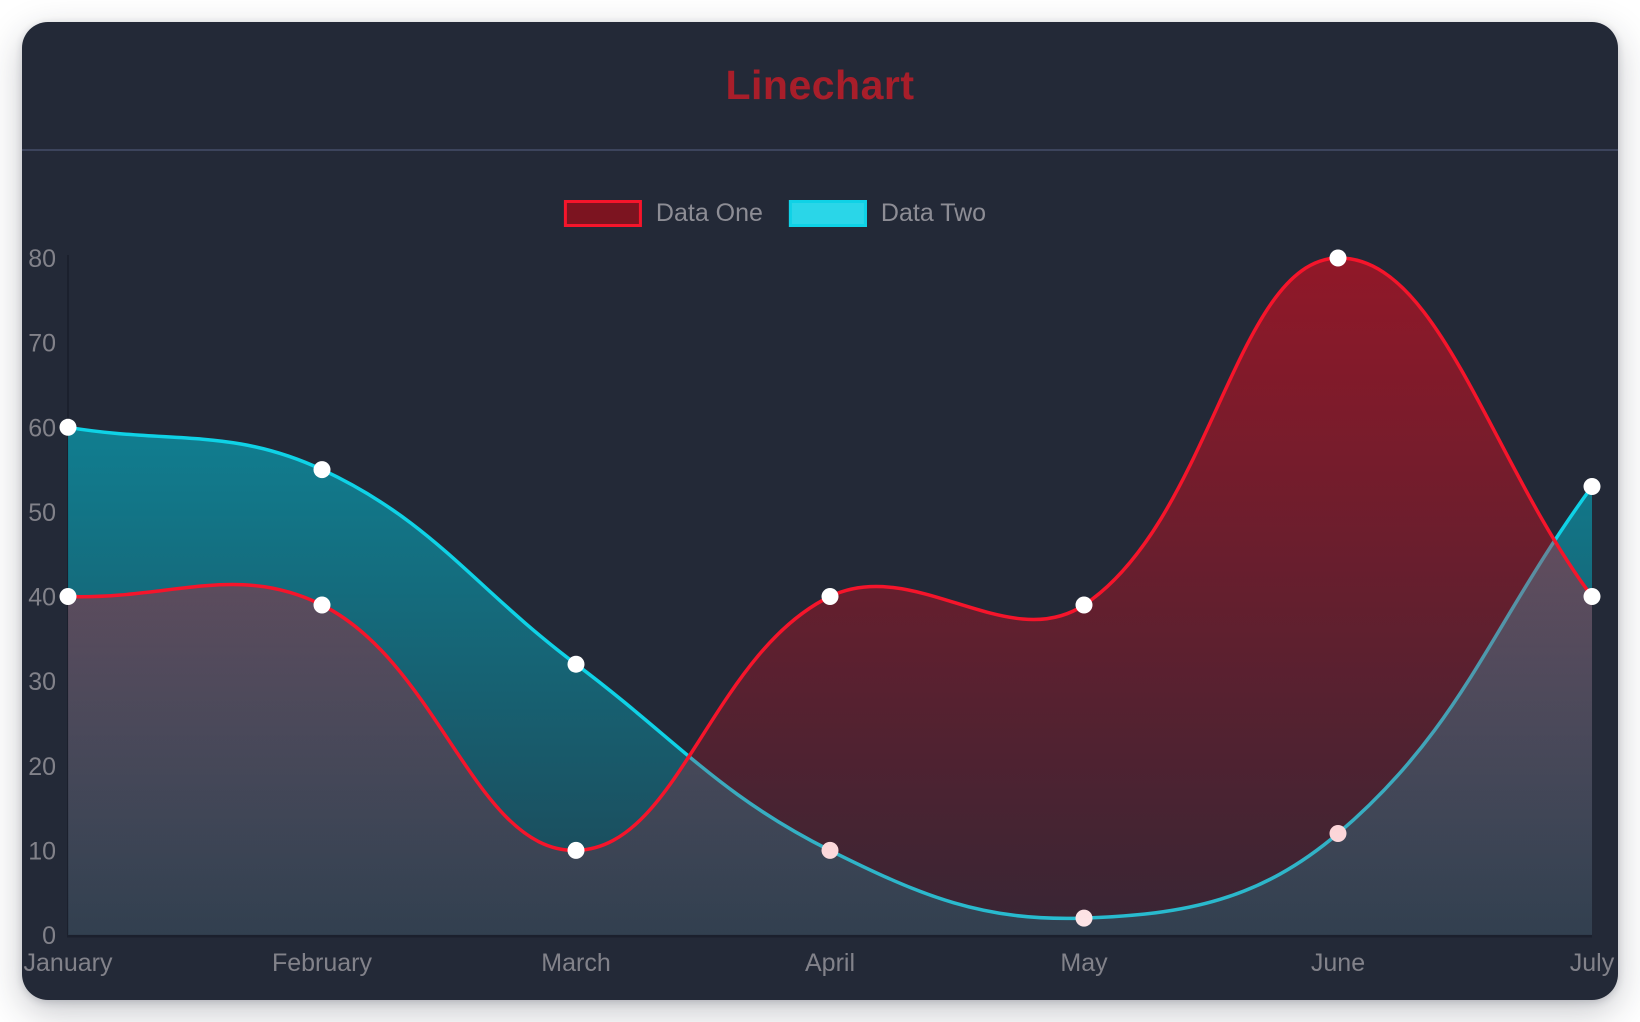 This screenshot has width=1640, height=1022. Describe the element at coordinates (933, 213) in the screenshot. I see `legend-label: Data Two` at that location.